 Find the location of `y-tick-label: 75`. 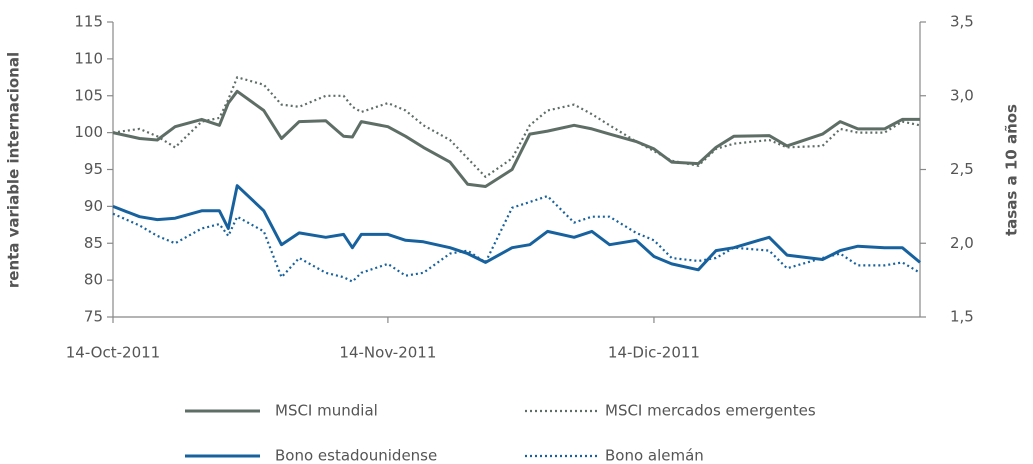

y-tick-label: 75 is located at coordinates (93, 317).